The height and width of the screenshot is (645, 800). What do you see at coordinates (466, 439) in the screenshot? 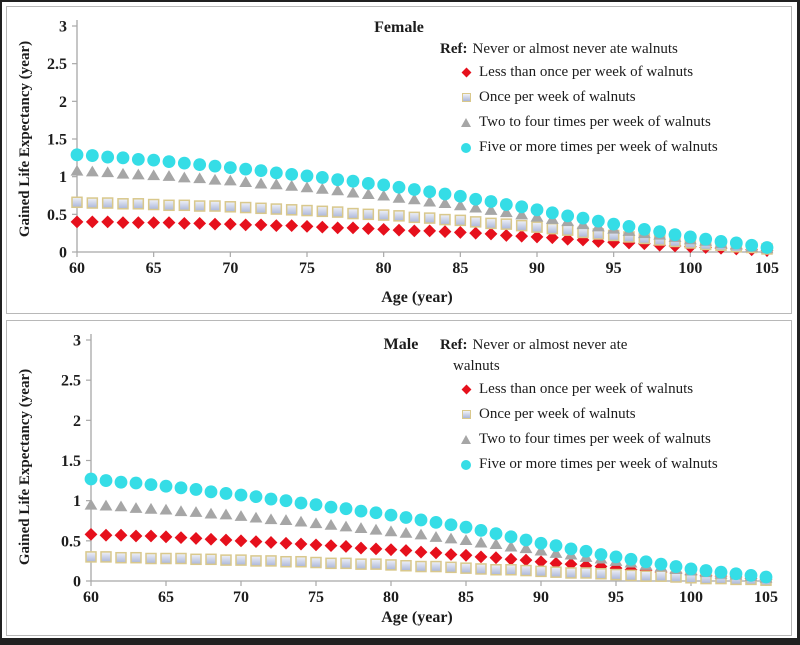
I see `gray-triangle-icon` at bounding box center [466, 439].